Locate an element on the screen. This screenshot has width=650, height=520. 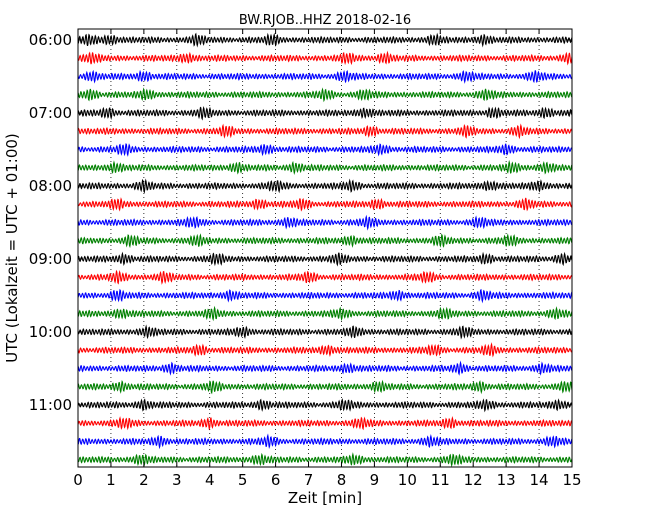
x-axis-label: Zeit [min] is located at coordinates (325, 498).